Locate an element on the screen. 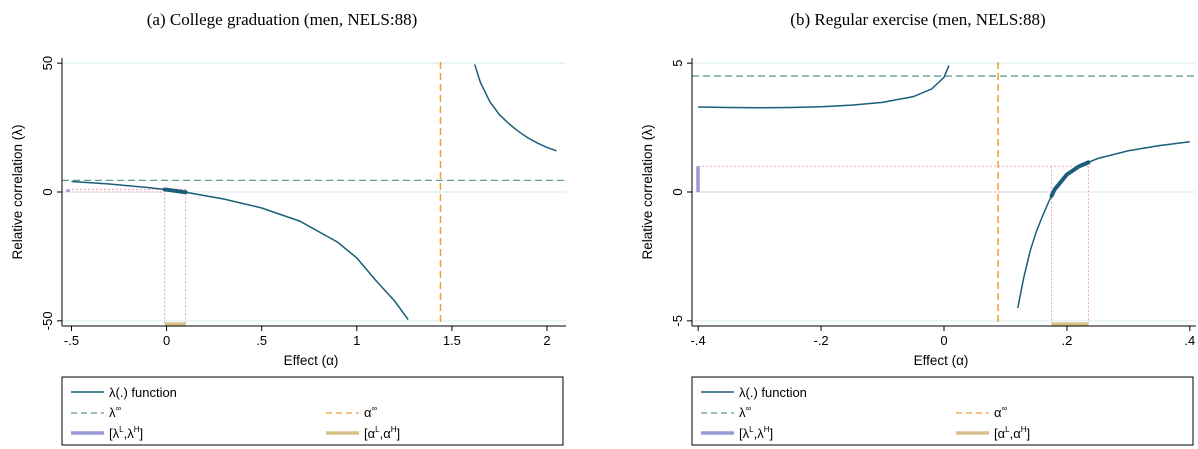  panel-a-y-tick-label: 0 is located at coordinates (47, 191).